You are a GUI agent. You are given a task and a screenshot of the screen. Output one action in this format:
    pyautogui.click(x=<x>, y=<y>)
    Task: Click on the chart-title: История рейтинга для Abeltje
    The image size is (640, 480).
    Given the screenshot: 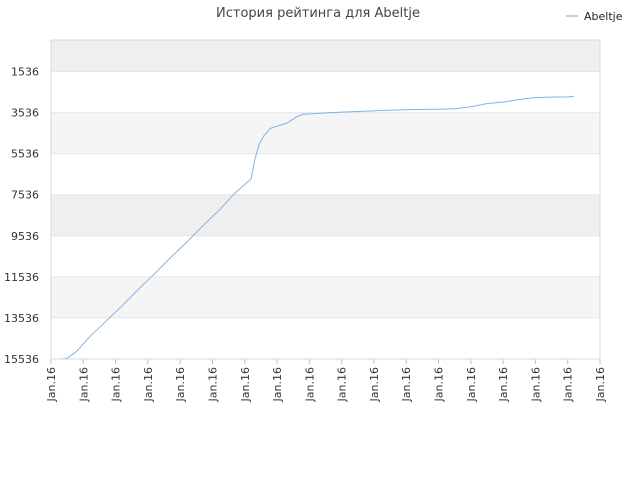 What is the action you would take?
    pyautogui.click(x=318, y=13)
    